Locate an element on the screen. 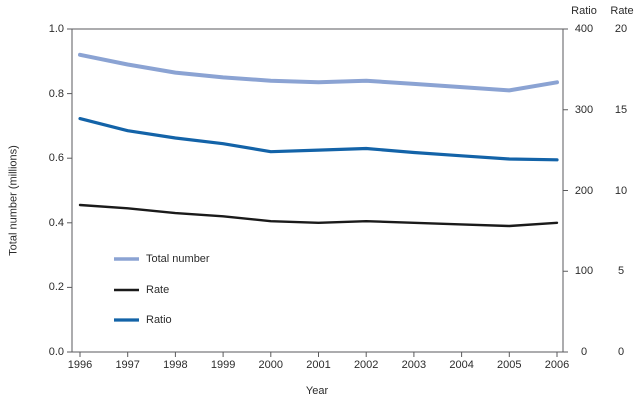  y-axis-title: Total number (millions) is located at coordinates (13, 200).